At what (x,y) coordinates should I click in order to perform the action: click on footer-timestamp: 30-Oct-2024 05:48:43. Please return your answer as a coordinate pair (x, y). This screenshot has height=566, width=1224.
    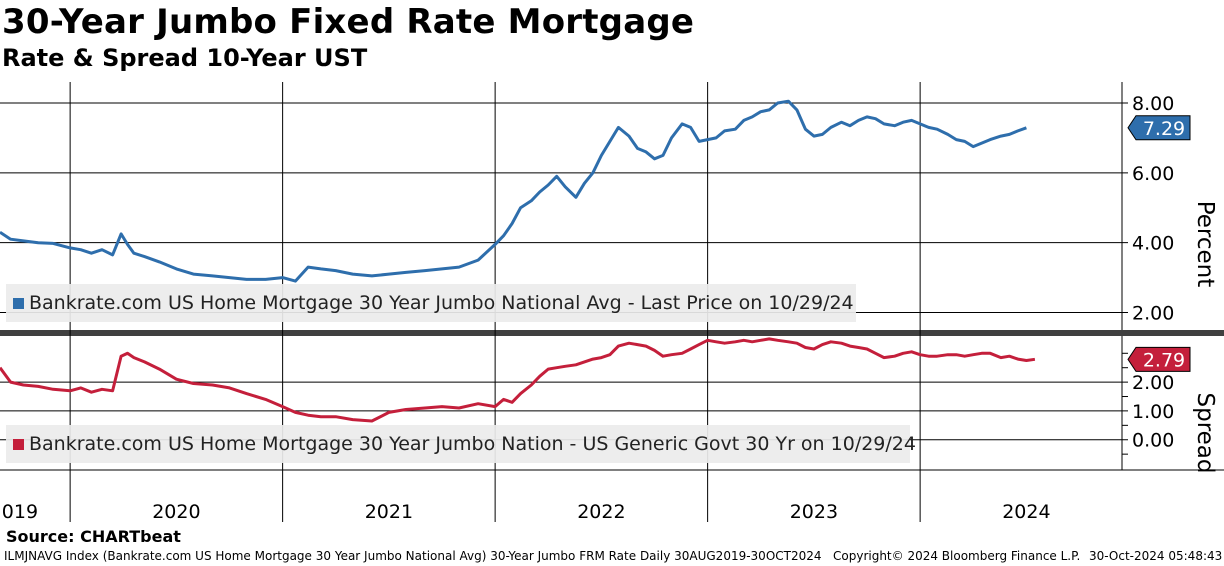
    Looking at the image, I should click on (1156, 556).